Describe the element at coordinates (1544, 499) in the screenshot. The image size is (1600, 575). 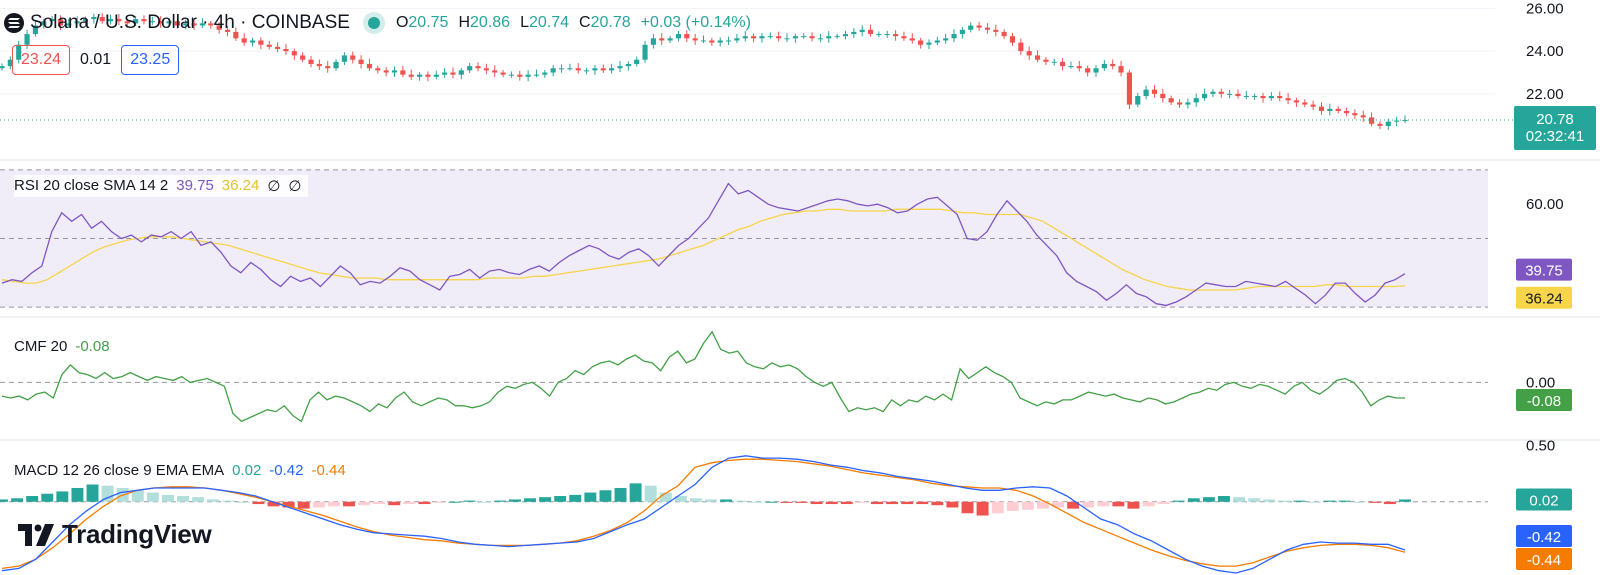
I see `macd-hist-badge-bg` at that location.